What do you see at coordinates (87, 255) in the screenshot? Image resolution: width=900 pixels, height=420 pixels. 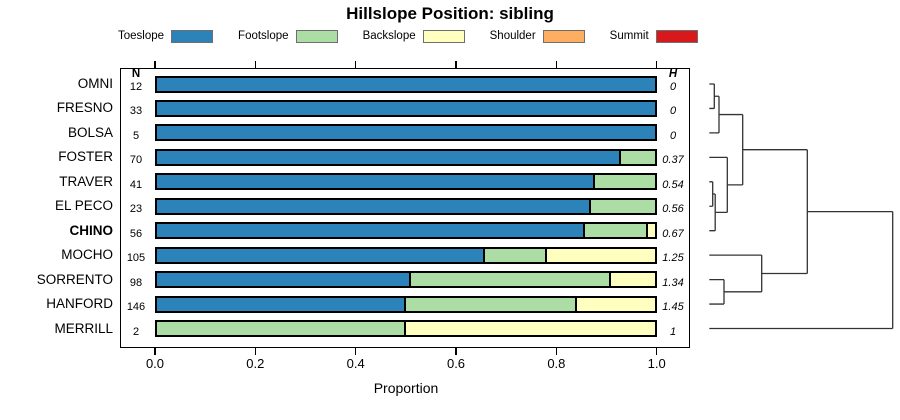 I see `row-label-mocho: MOCHO` at bounding box center [87, 255].